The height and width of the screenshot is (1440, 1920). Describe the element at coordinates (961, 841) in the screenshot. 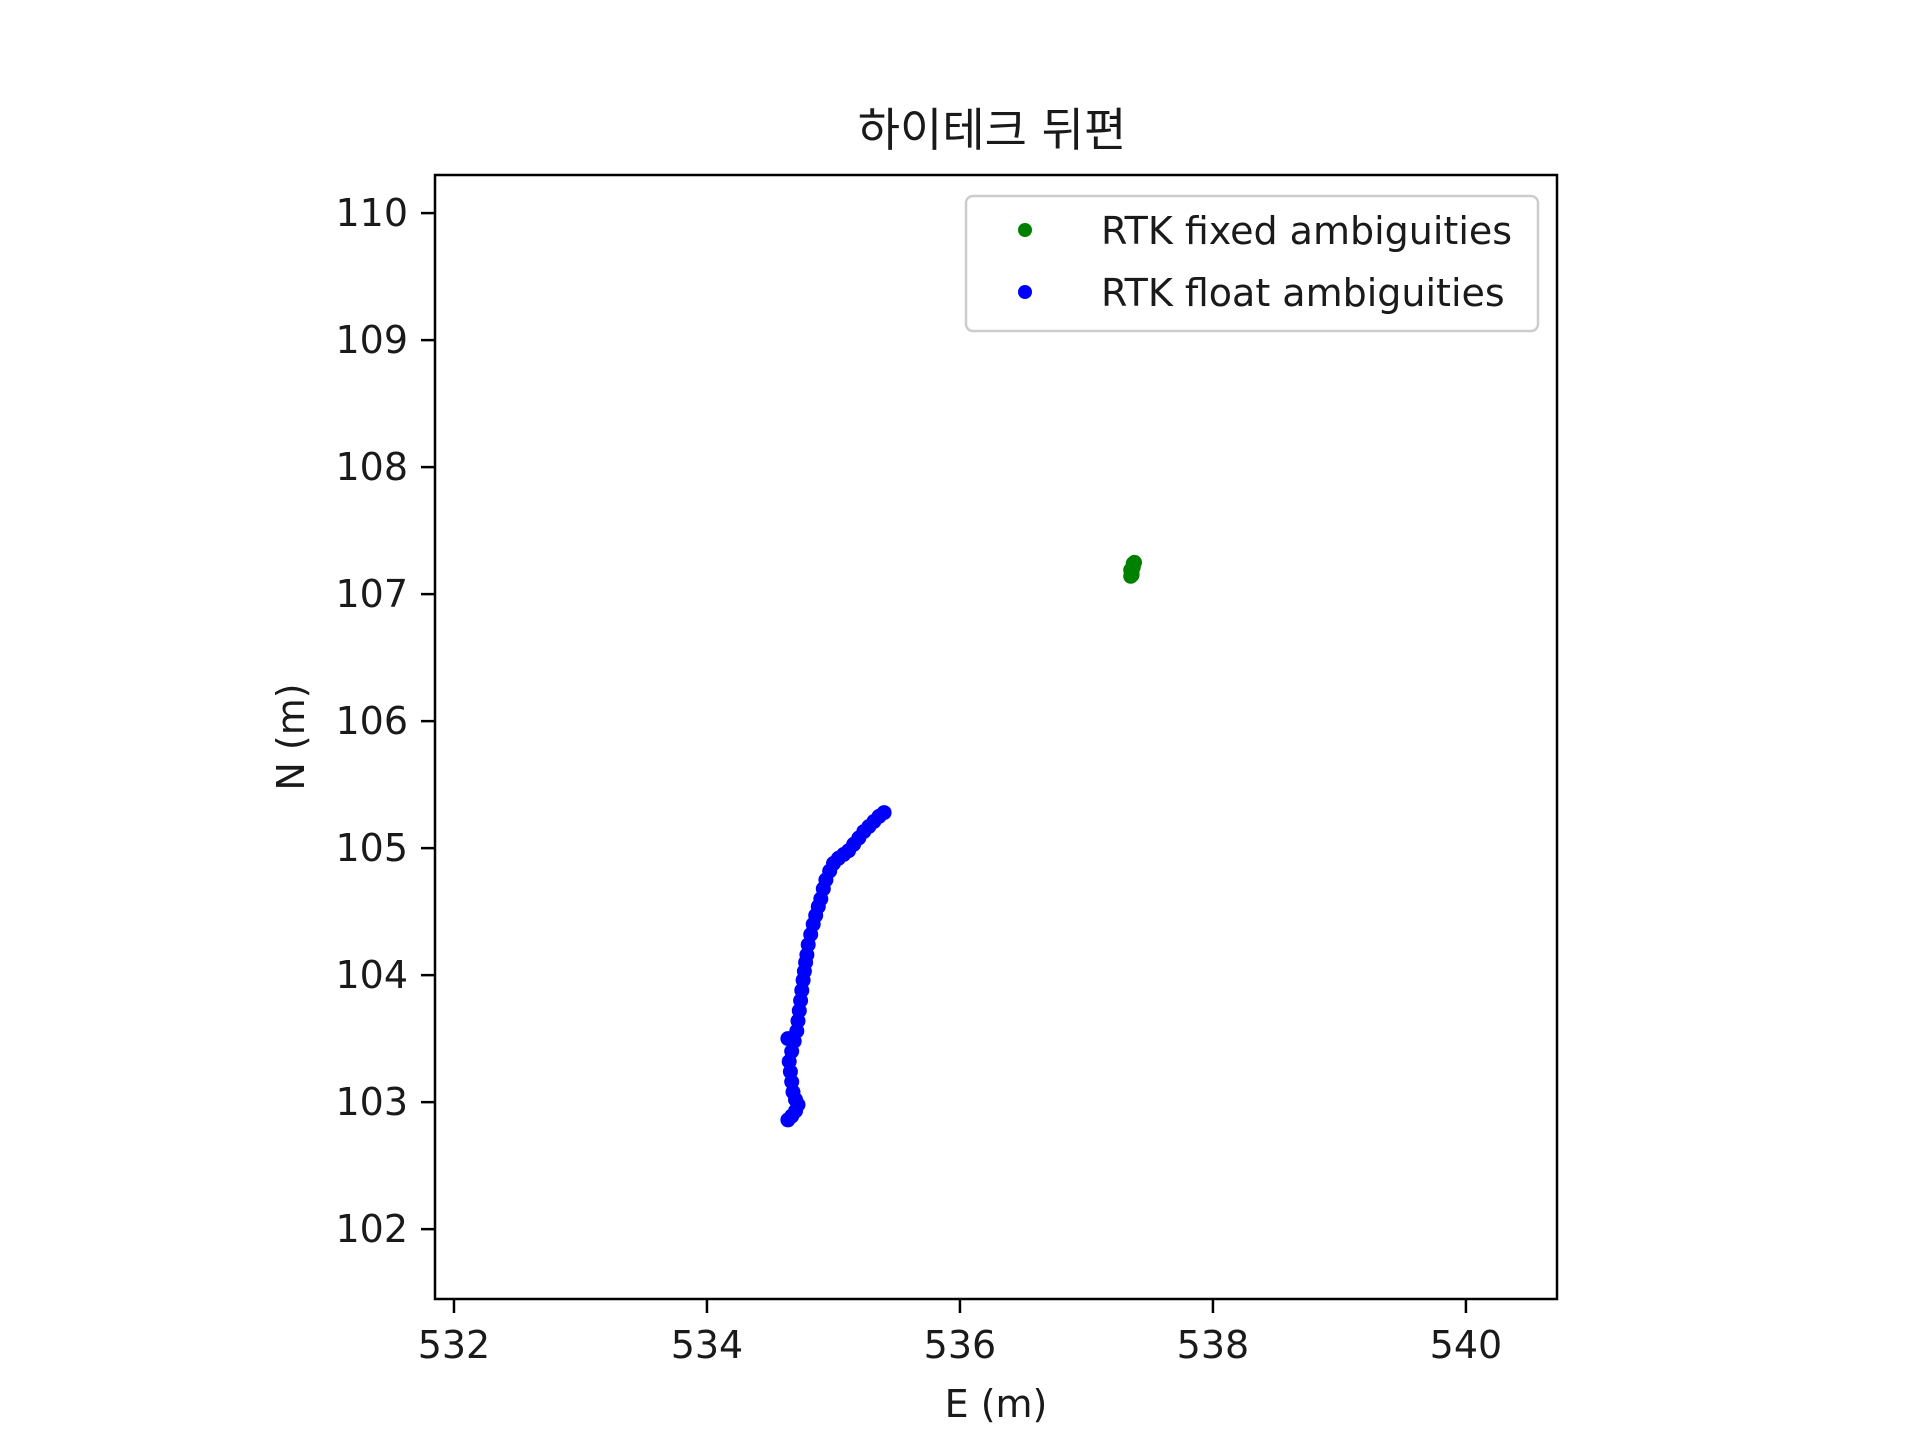

I see `plot-points` at that location.